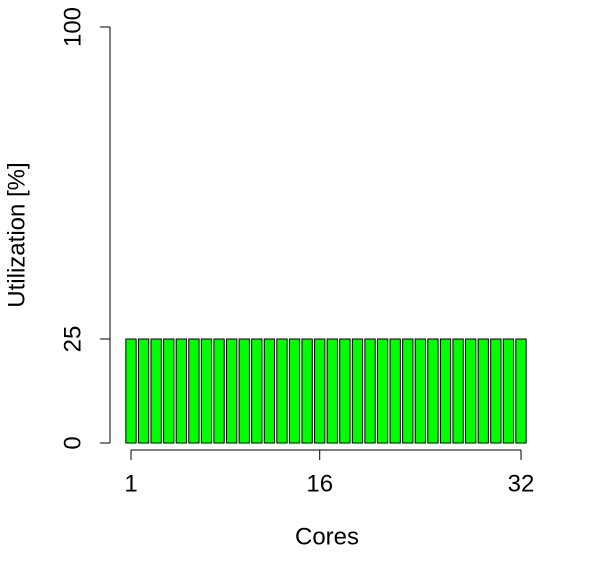 Image resolution: width=598 pixels, height=582 pixels. What do you see at coordinates (130, 483) in the screenshot?
I see `x-tick-label: 1` at bounding box center [130, 483].